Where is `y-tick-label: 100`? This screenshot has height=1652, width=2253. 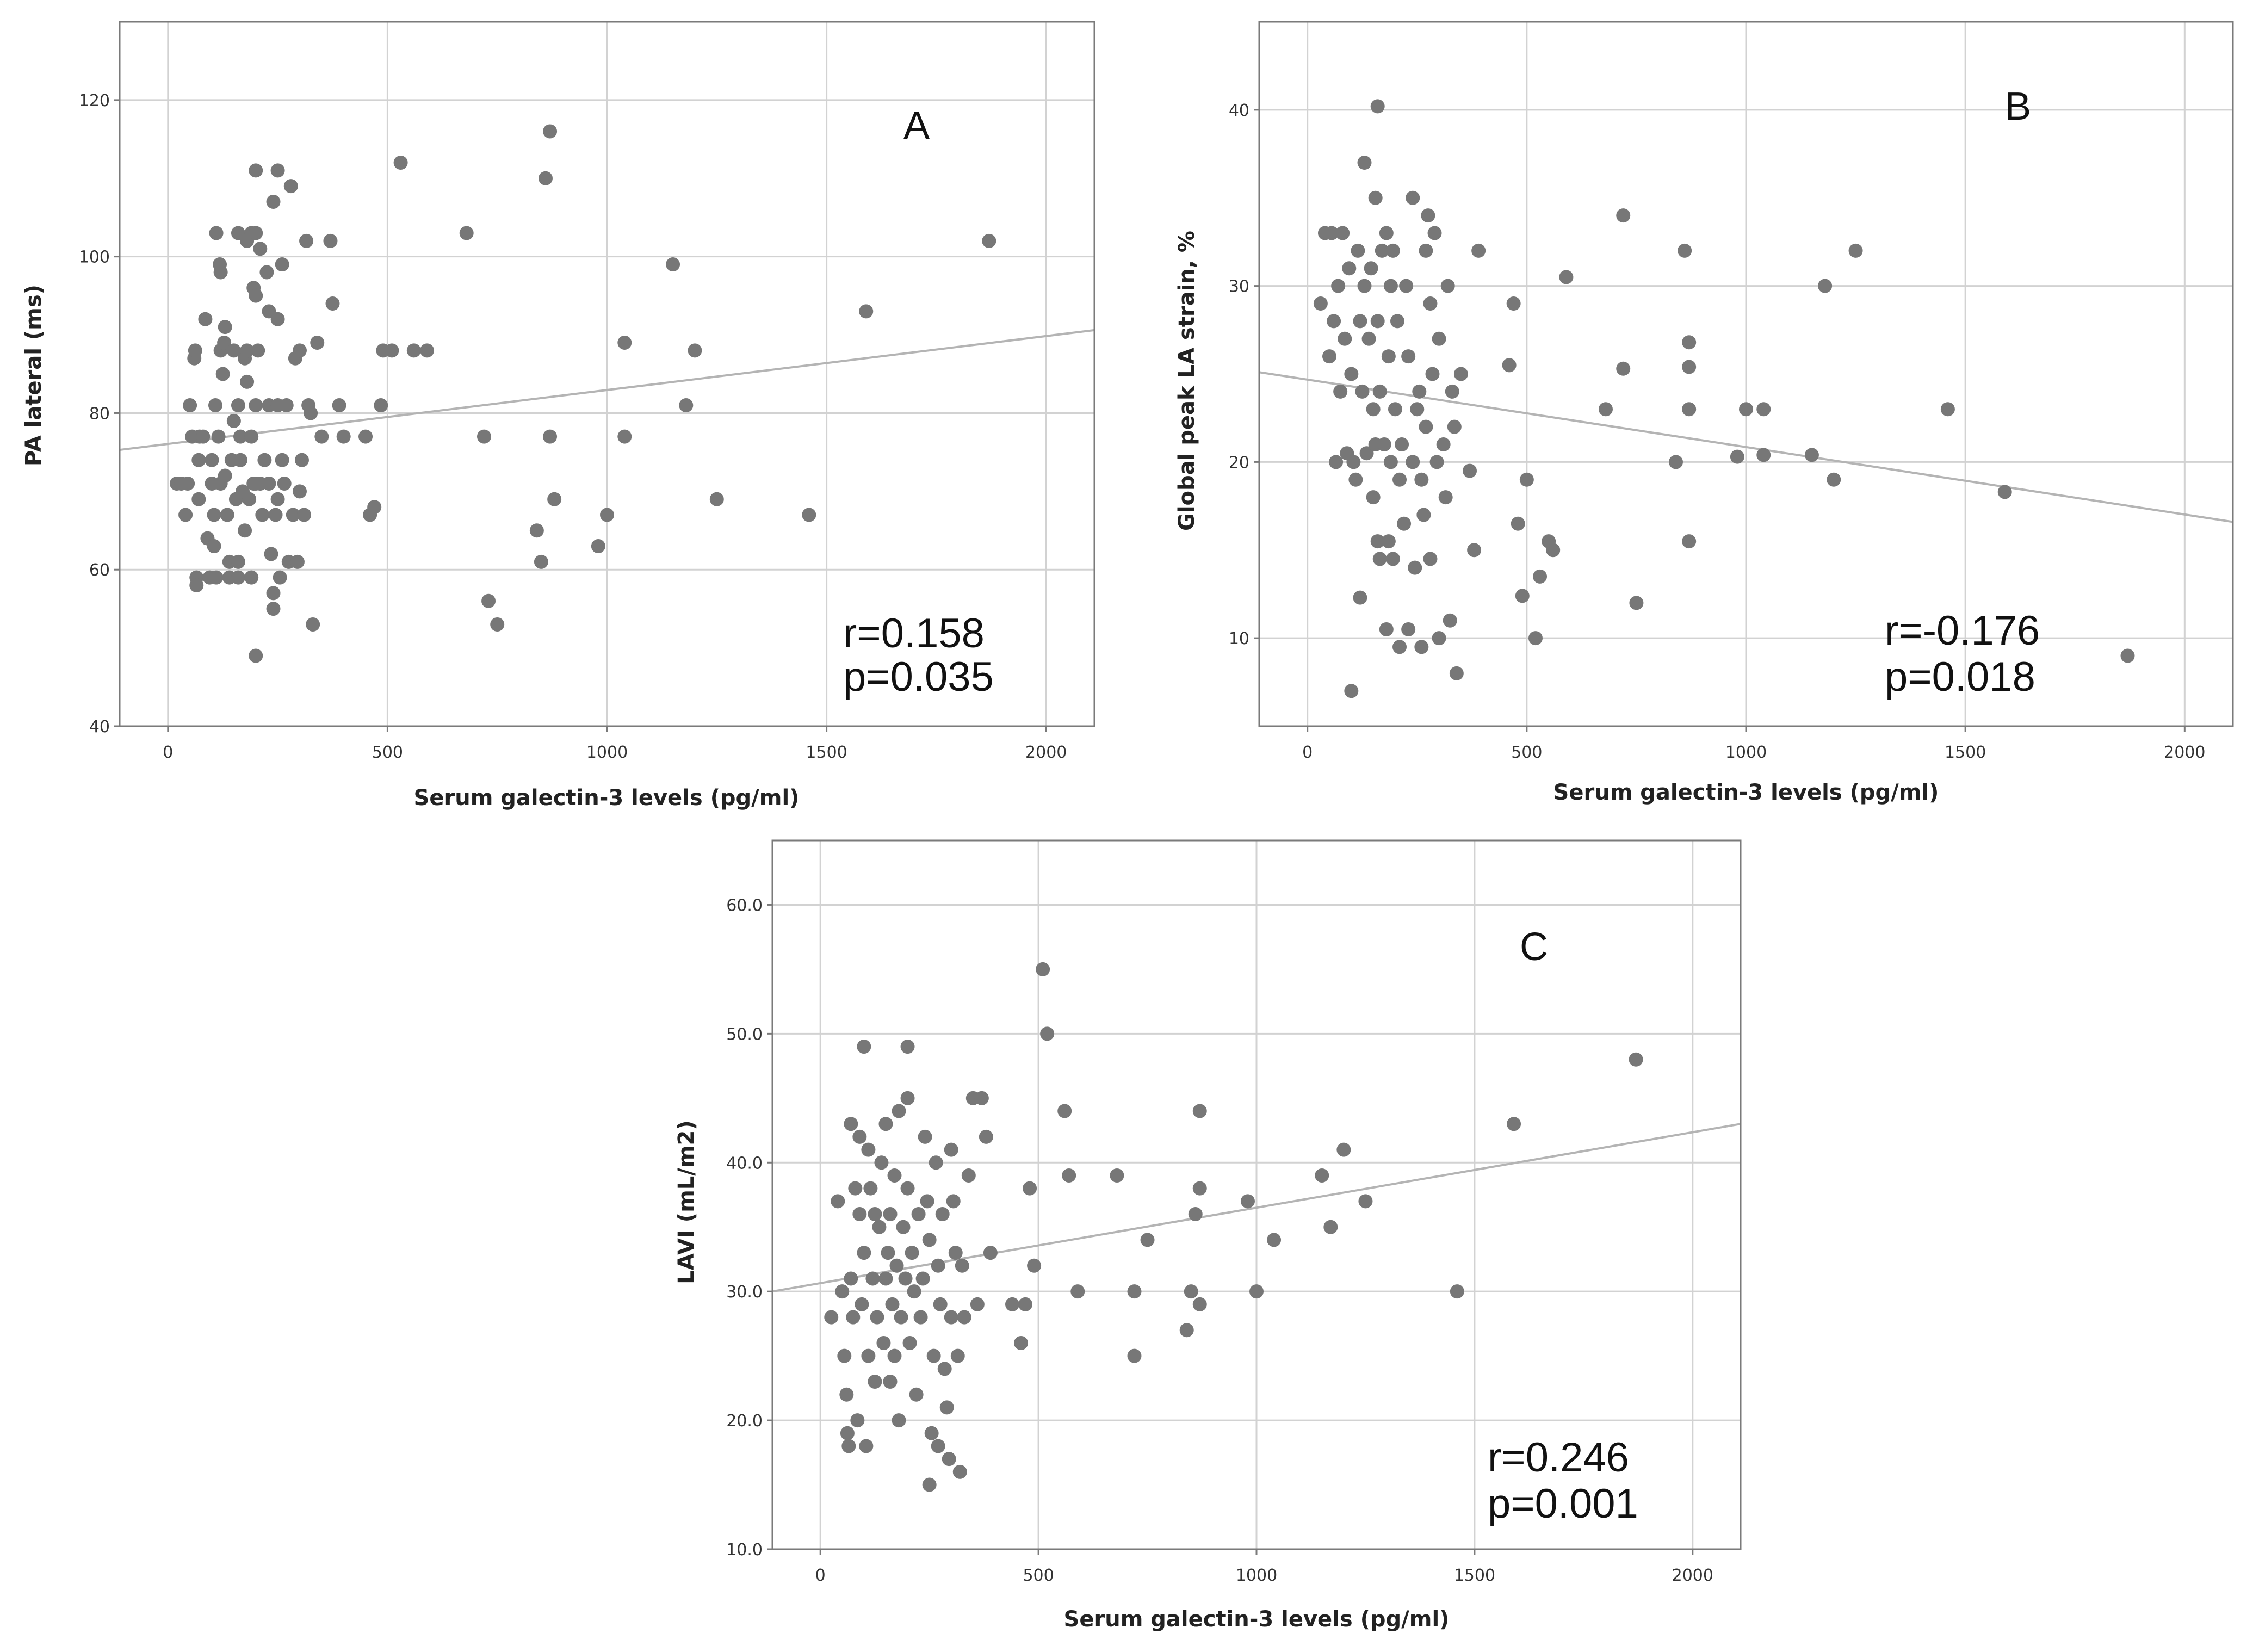
y-tick-label: 100 is located at coordinates (94, 257).